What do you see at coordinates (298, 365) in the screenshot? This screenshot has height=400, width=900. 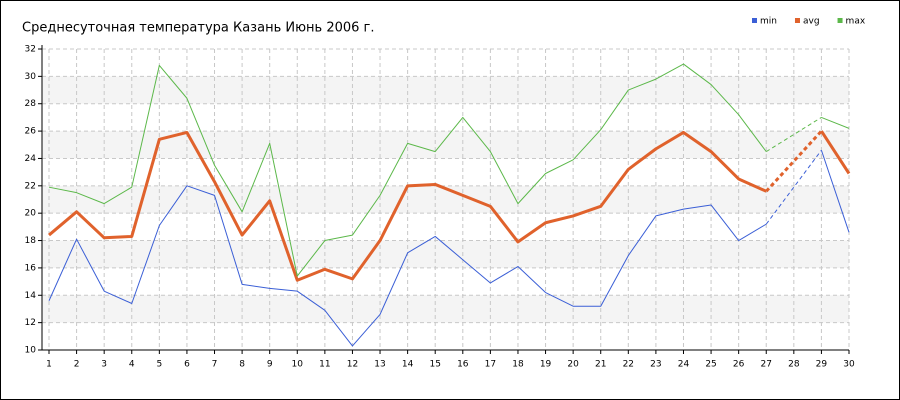 I see `x-tick-label: 10` at bounding box center [298, 365].